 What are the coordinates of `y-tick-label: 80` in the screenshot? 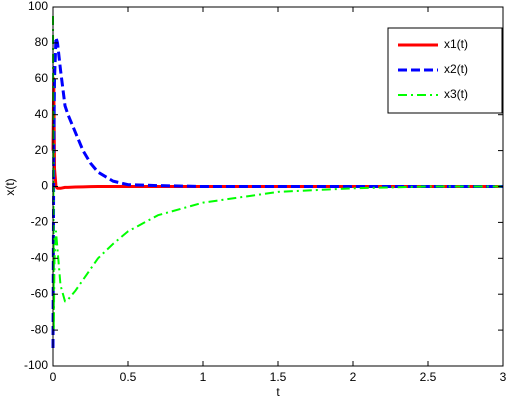 It's located at (42, 42).